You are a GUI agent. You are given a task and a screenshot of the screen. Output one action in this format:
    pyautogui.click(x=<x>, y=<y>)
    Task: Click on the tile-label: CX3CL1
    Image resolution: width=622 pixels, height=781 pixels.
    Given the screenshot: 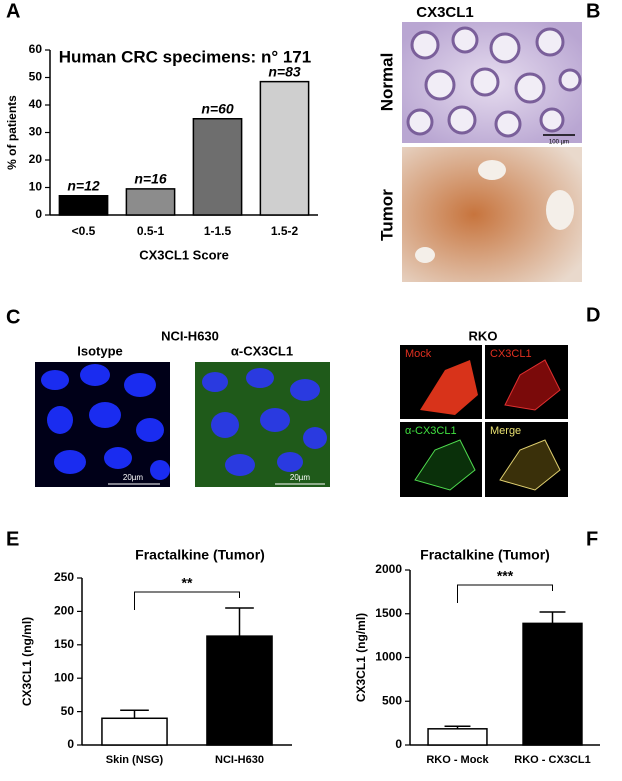 What is the action you would take?
    pyautogui.click(x=511, y=354)
    